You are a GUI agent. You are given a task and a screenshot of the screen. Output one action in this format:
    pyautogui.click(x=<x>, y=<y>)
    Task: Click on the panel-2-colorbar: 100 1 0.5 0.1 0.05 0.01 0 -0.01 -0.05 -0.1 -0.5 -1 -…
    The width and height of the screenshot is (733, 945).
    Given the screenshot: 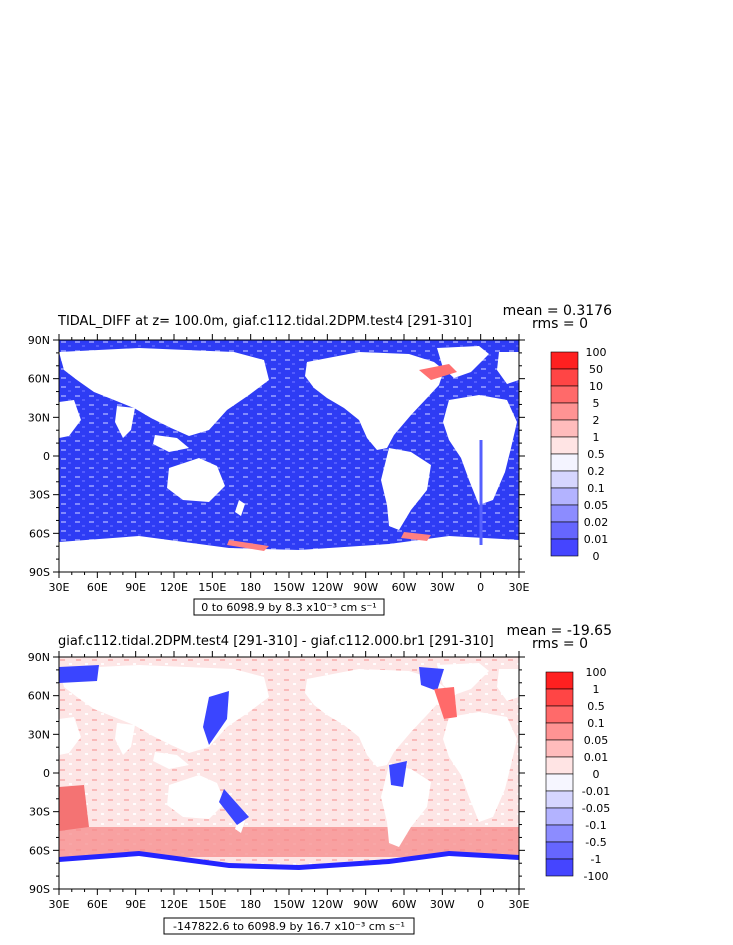 What is the action you would take?
    pyautogui.click(x=577, y=774)
    